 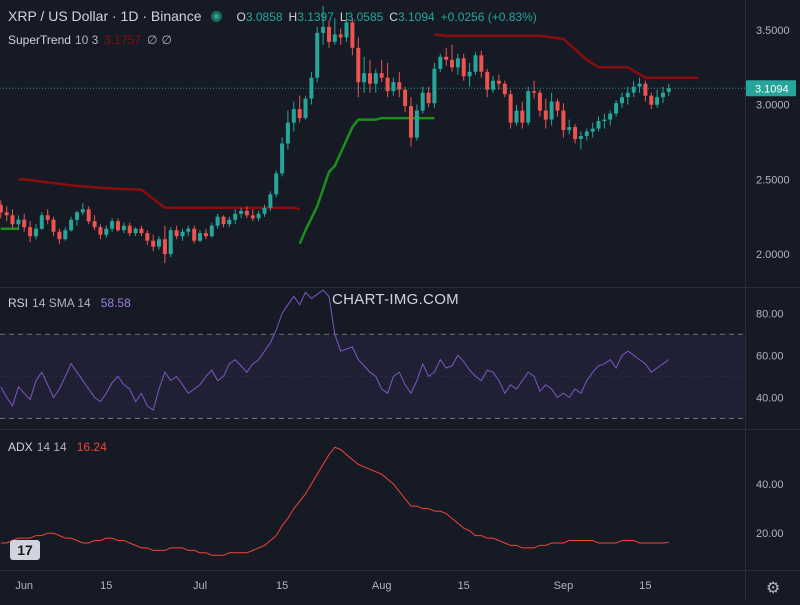 What do you see at coordinates (393, 17) in the screenshot?
I see `close-key: C` at bounding box center [393, 17].